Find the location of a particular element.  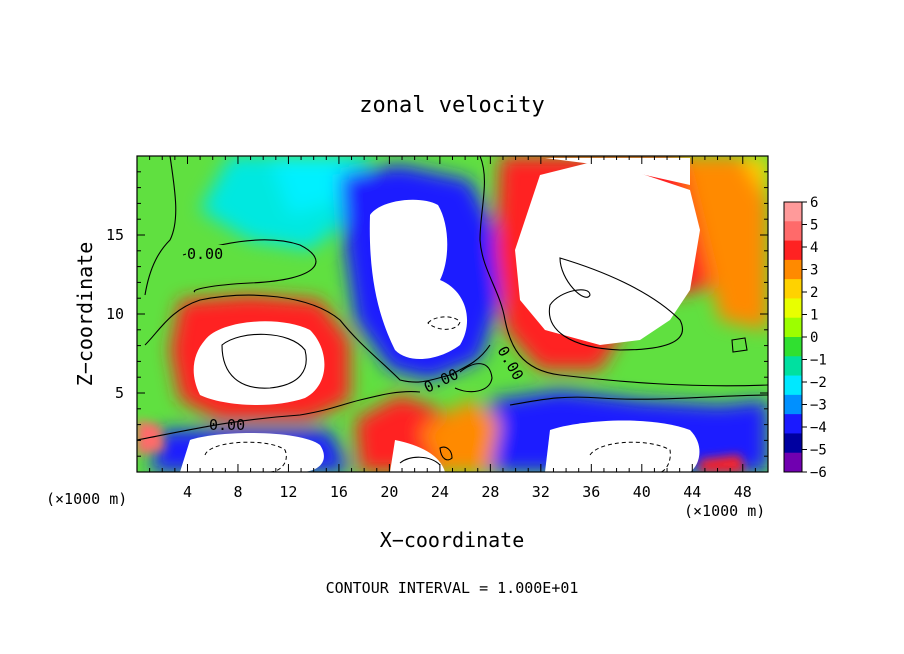

colorbar-label: −2 is located at coordinates (818, 383).